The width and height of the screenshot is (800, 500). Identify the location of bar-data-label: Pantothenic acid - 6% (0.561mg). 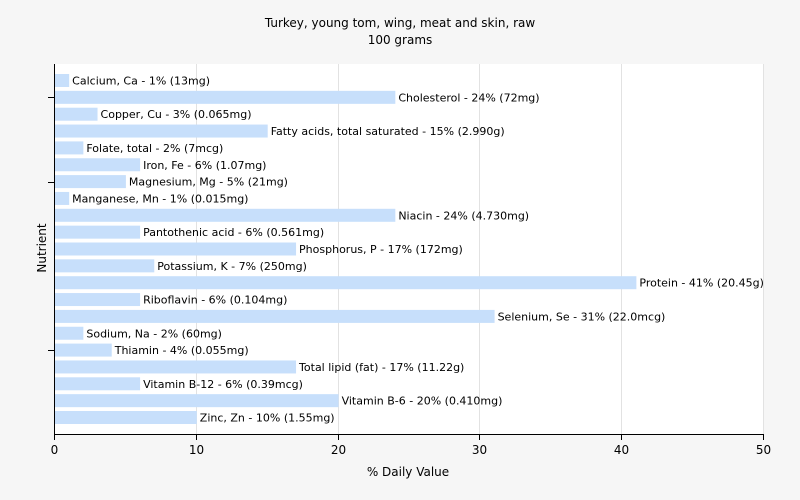
(233, 232).